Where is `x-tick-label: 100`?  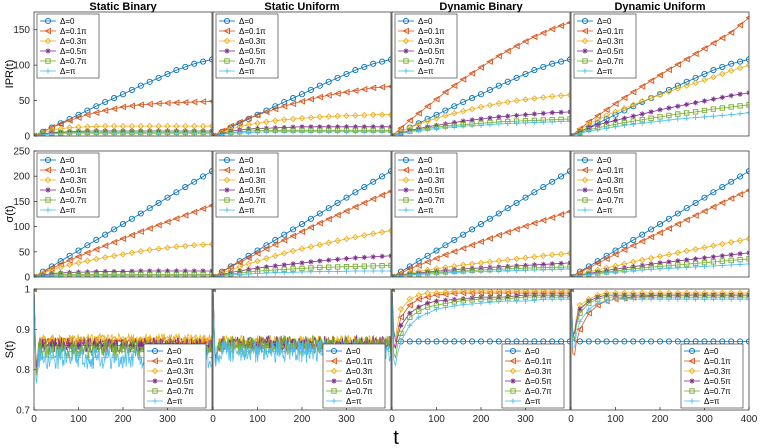
x-tick-label: 100 is located at coordinates (257, 419).